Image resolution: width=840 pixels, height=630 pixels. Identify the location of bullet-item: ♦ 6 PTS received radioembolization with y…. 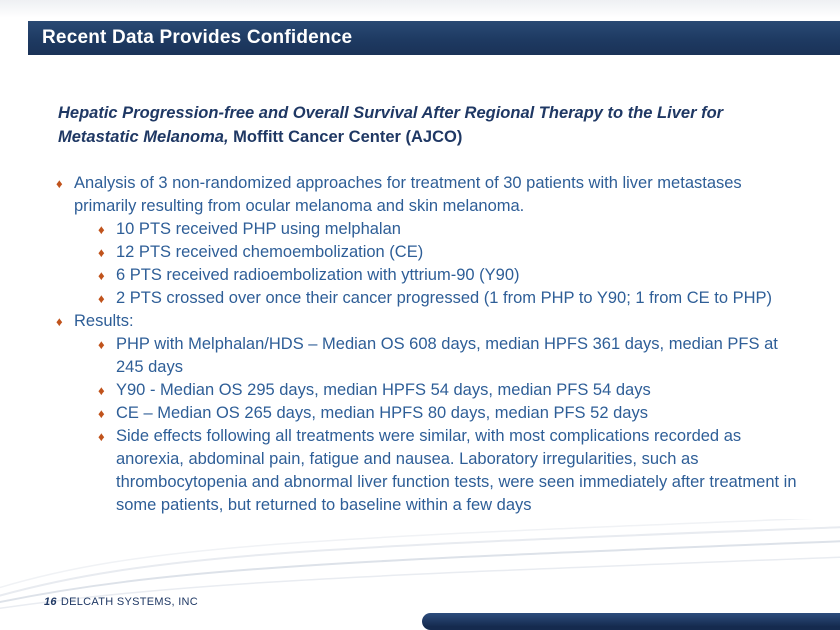
(450, 275).